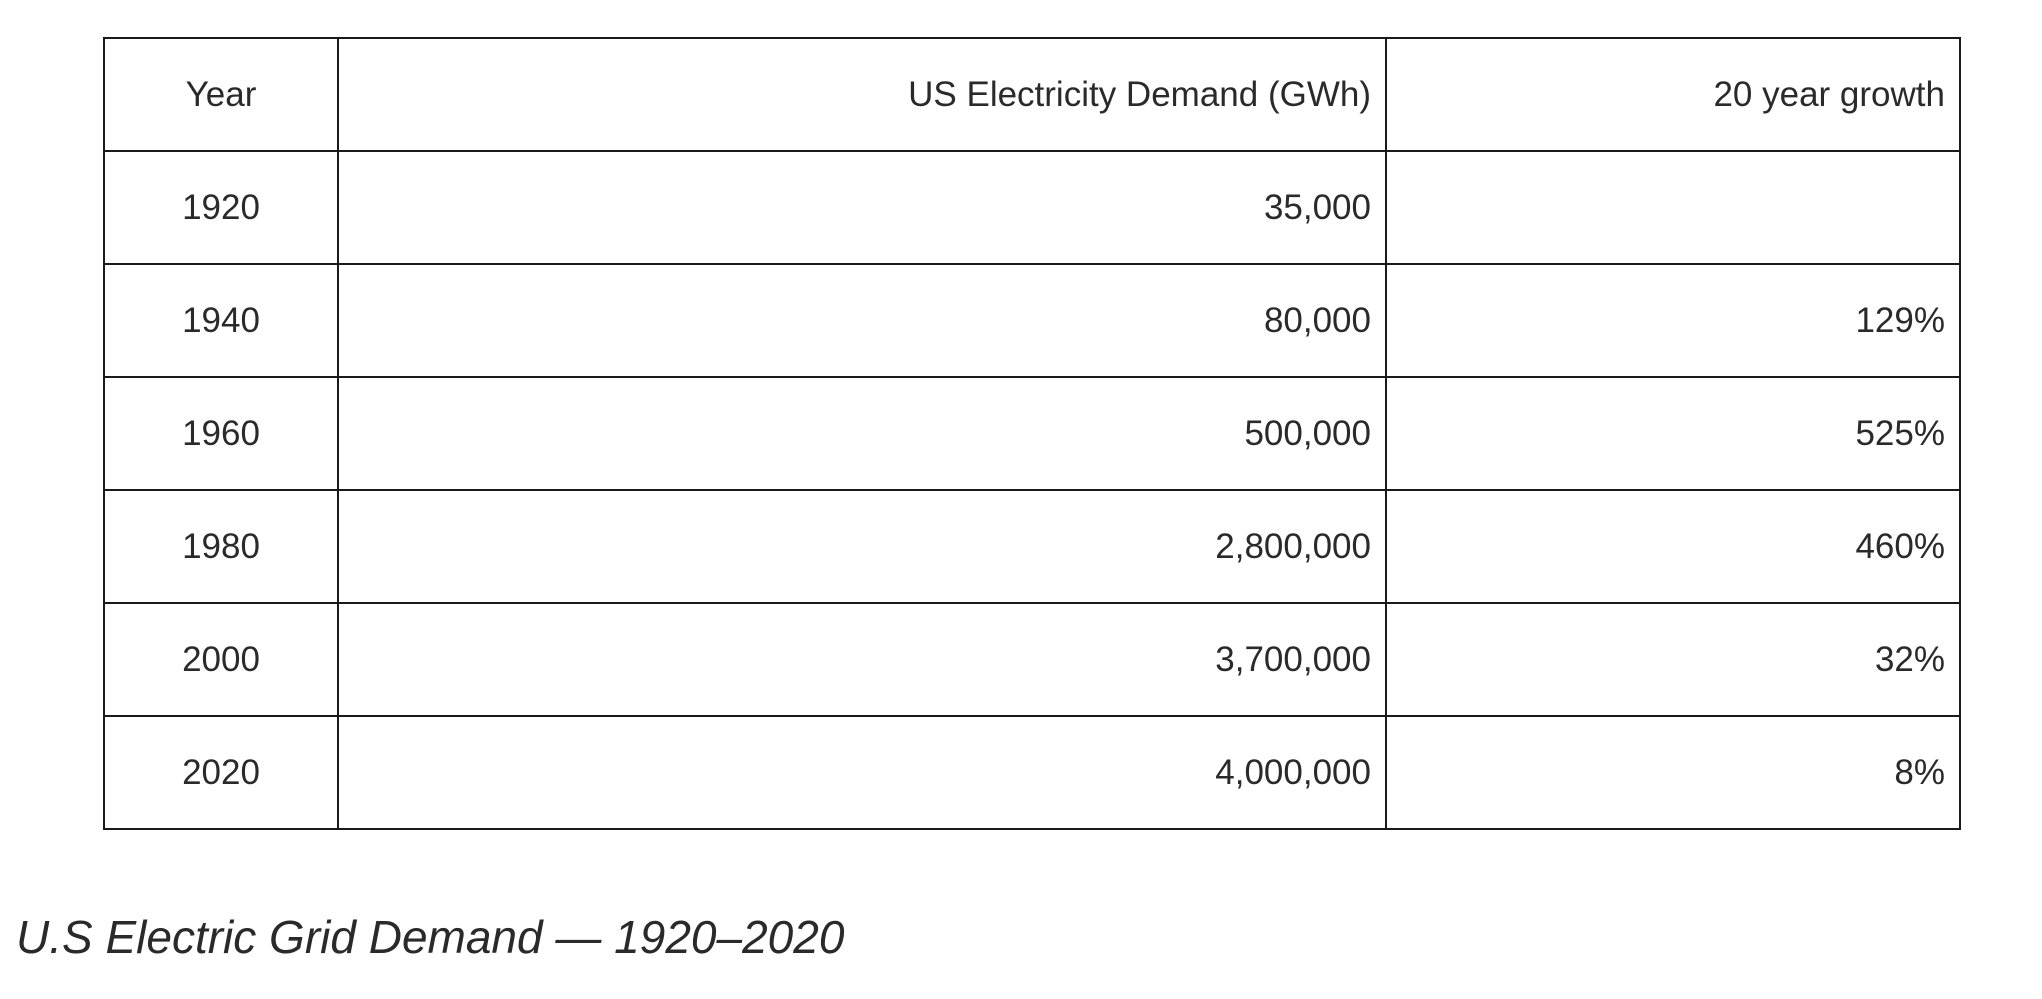  What do you see at coordinates (221, 659) in the screenshot?
I see `cell-year: 2000` at bounding box center [221, 659].